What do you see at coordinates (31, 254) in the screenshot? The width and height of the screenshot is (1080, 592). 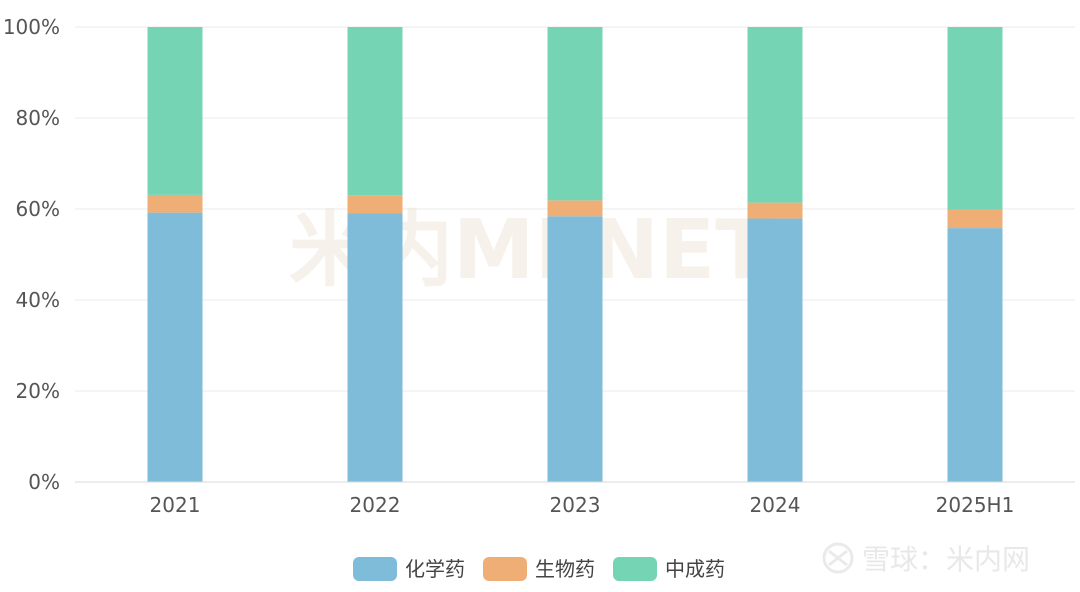 I see `y-axis-ticks: 0% 20% 40% 60% 80% 100%` at bounding box center [31, 254].